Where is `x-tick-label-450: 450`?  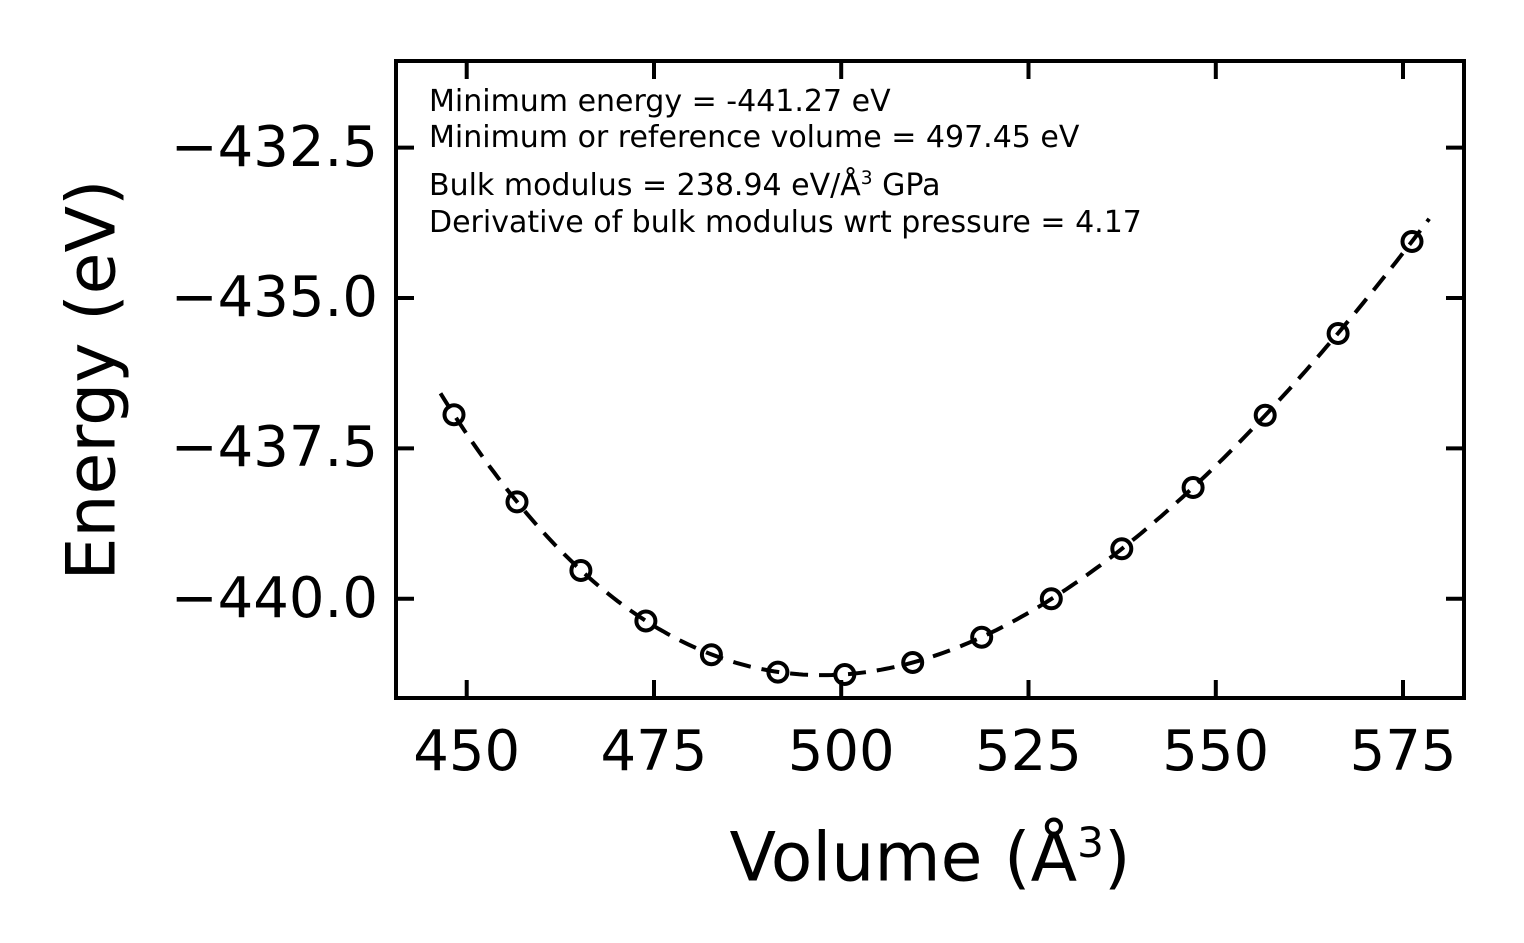 x-tick-label-450: 450 is located at coordinates (467, 751).